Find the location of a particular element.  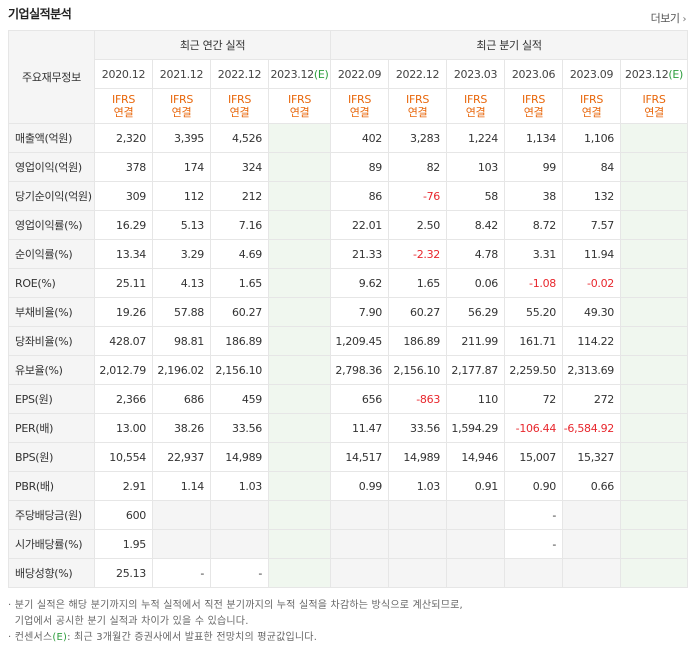

table-cell: 3,283 is located at coordinates (418, 138).